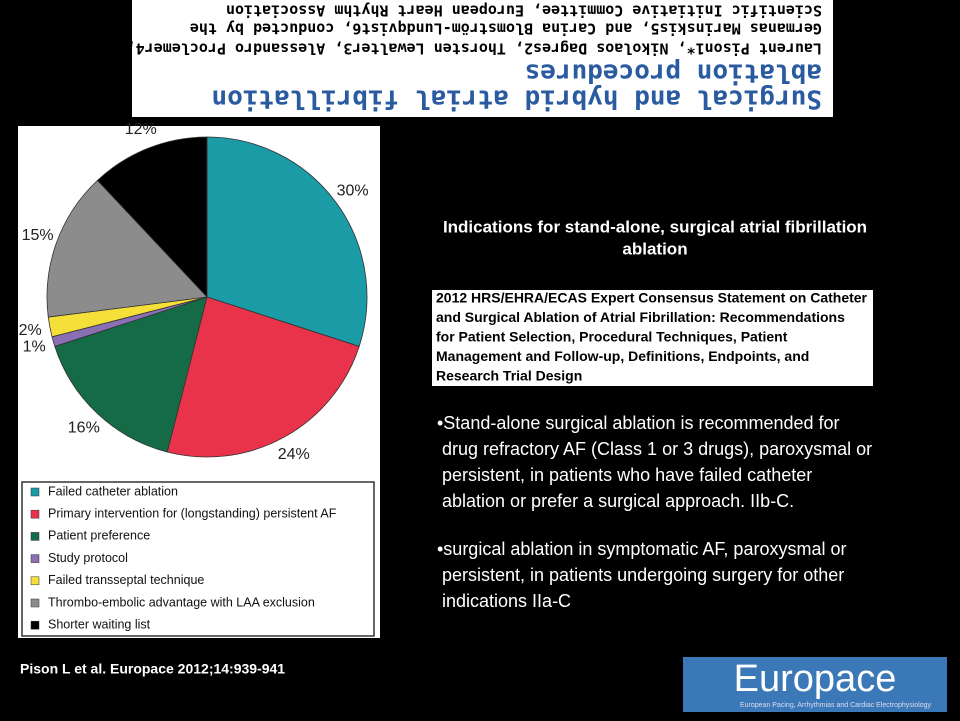 Image resolution: width=960 pixels, height=721 pixels. I want to click on slice-label: 15%, so click(38, 235).